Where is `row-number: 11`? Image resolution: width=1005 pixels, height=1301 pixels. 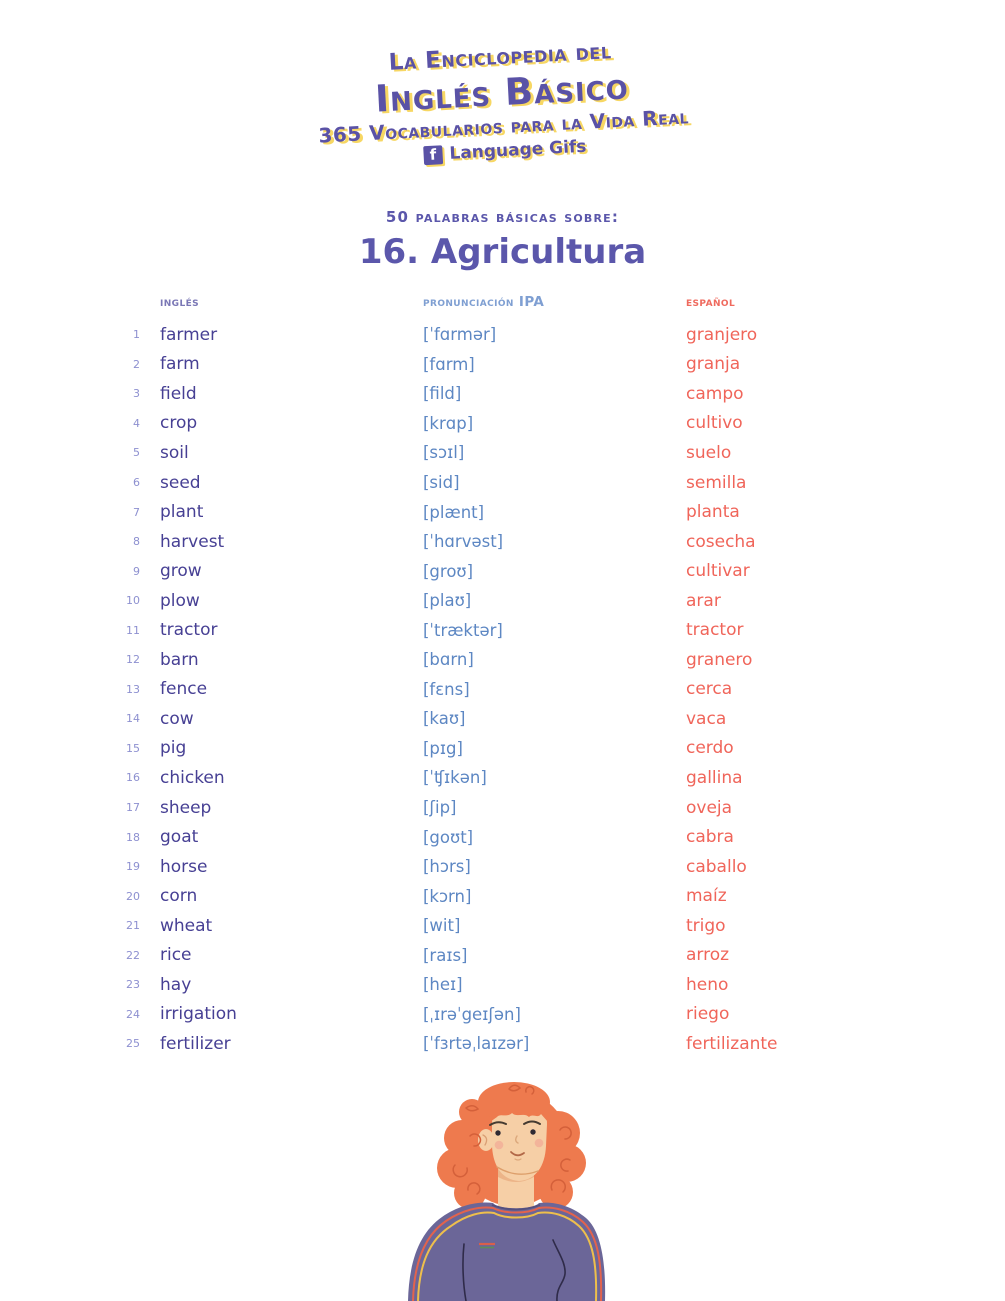
row-number: 11 is located at coordinates (133, 630).